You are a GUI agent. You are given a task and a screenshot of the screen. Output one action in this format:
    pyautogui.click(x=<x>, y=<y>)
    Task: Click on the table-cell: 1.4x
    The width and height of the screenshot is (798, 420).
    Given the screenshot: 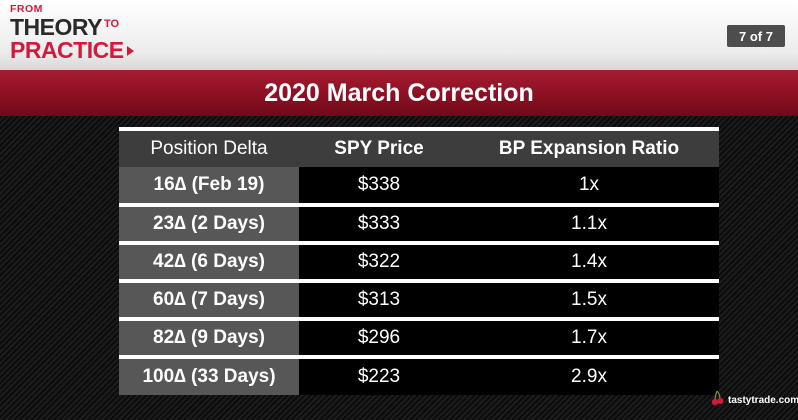 What is the action you would take?
    pyautogui.click(x=589, y=261)
    